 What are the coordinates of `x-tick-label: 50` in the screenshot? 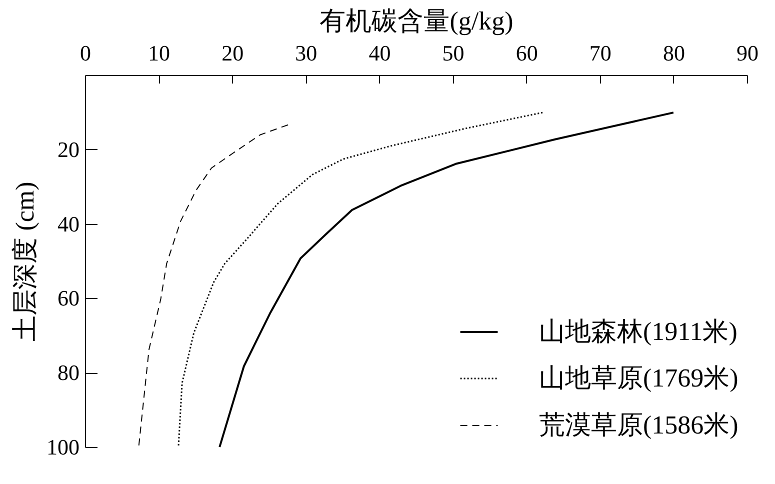 It's located at (453, 53).